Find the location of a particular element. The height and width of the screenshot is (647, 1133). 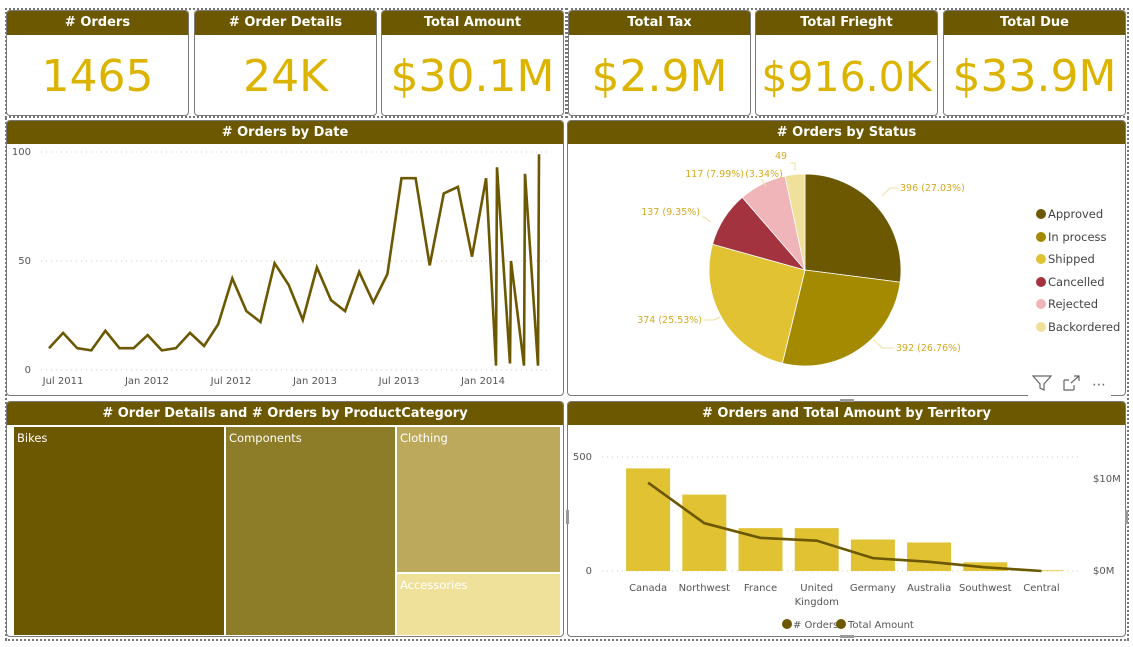

legend-item: Shipped is located at coordinates (1078, 259).